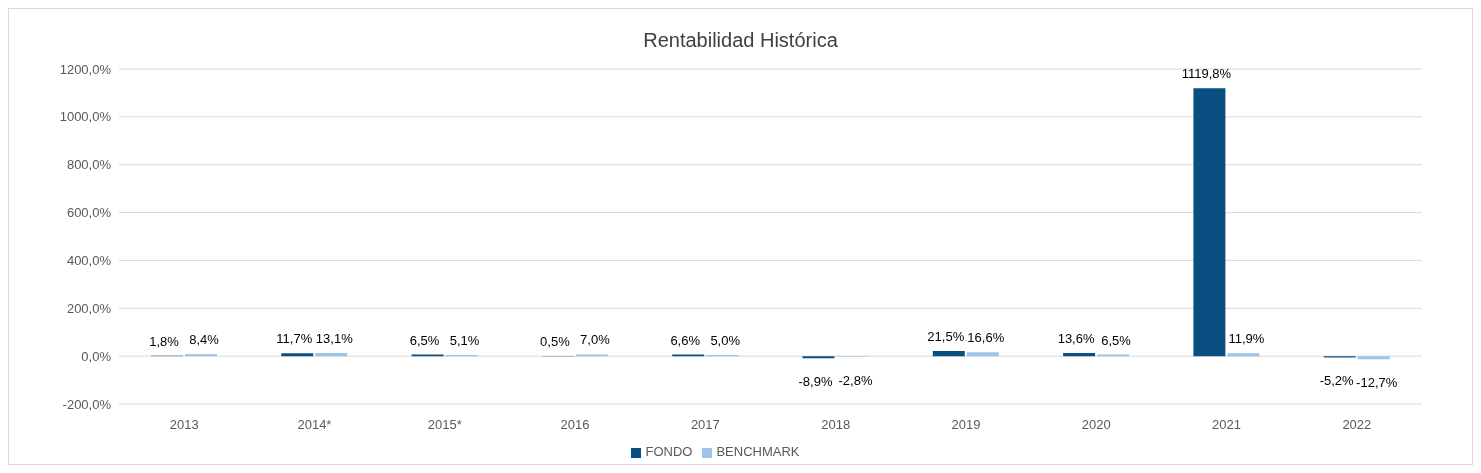 The image size is (1481, 473). Describe the element at coordinates (464, 340) in the screenshot. I see `data-label: 5,1%` at that location.